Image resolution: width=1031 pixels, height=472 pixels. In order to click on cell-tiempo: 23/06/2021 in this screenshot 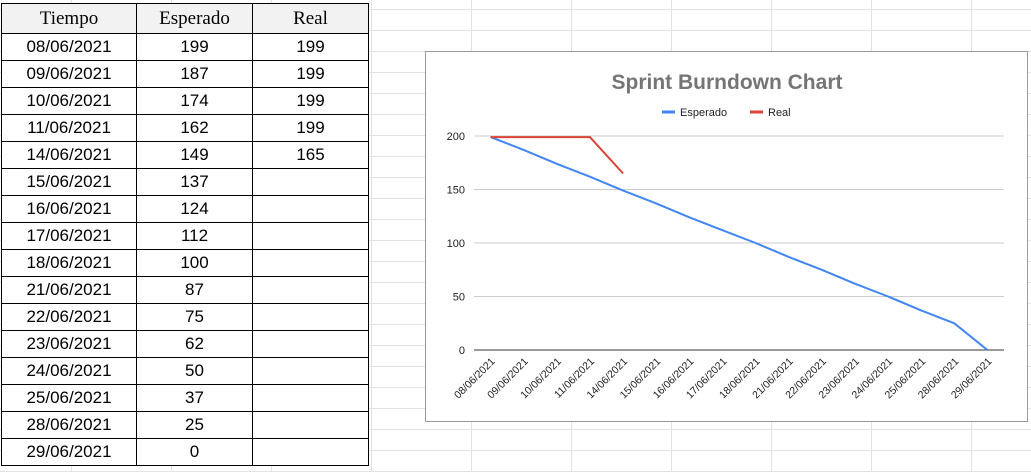, I will do `click(69, 344)`.